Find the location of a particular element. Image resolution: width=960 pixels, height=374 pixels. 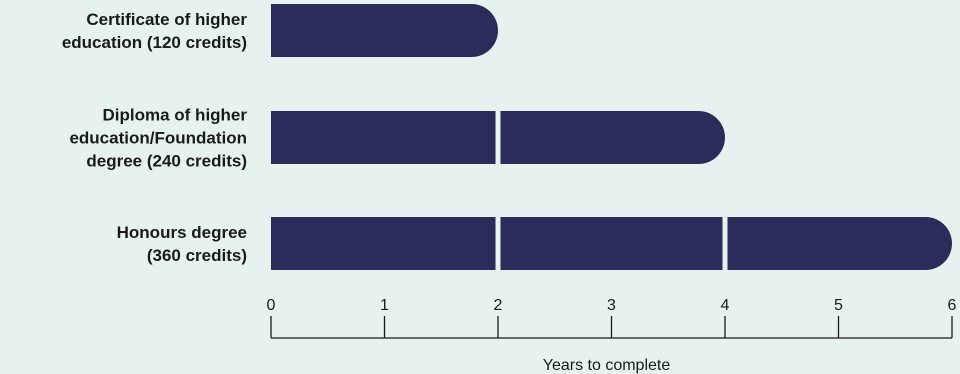

x-axis-title: Years to complete is located at coordinates (607, 365).